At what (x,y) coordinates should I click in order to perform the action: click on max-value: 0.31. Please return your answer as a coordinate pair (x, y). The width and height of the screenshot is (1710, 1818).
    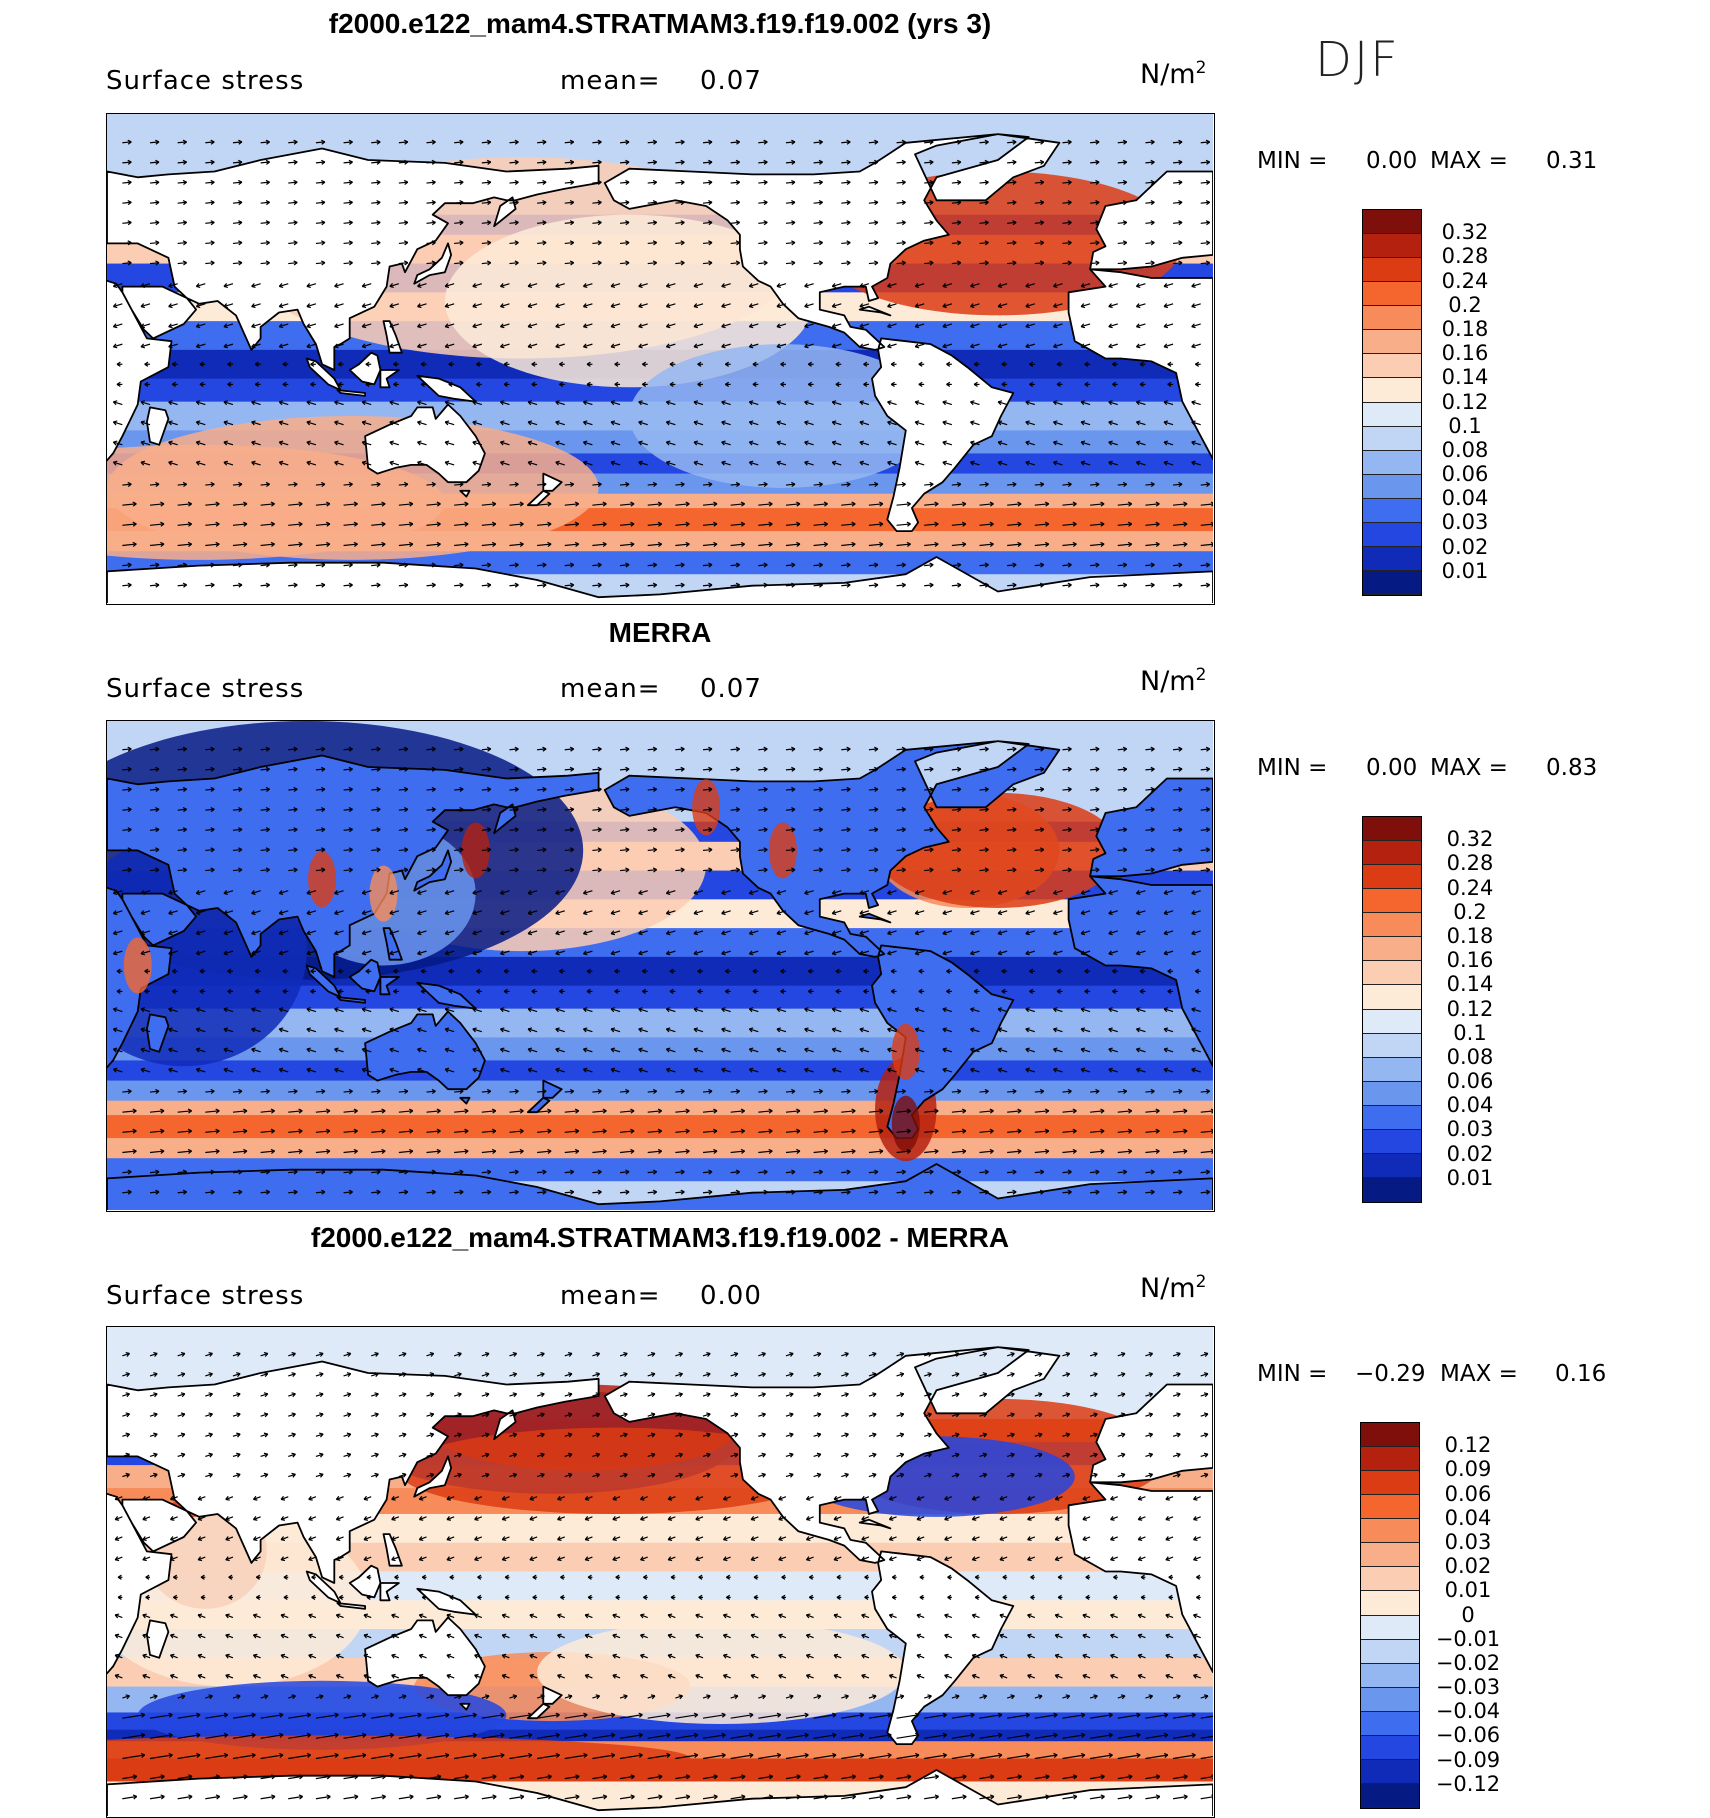
    Looking at the image, I should click on (1571, 161).